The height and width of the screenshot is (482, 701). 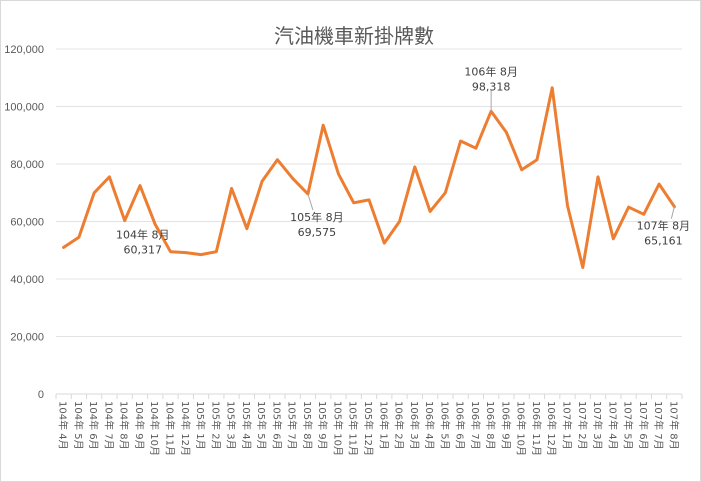 I want to click on annotation-value: 60,317, so click(x=142, y=250).